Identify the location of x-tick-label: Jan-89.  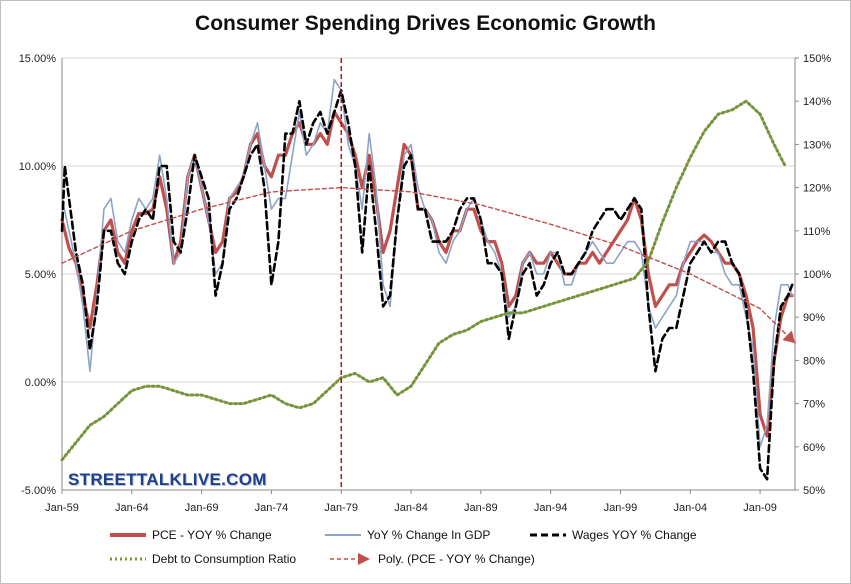
(481, 508).